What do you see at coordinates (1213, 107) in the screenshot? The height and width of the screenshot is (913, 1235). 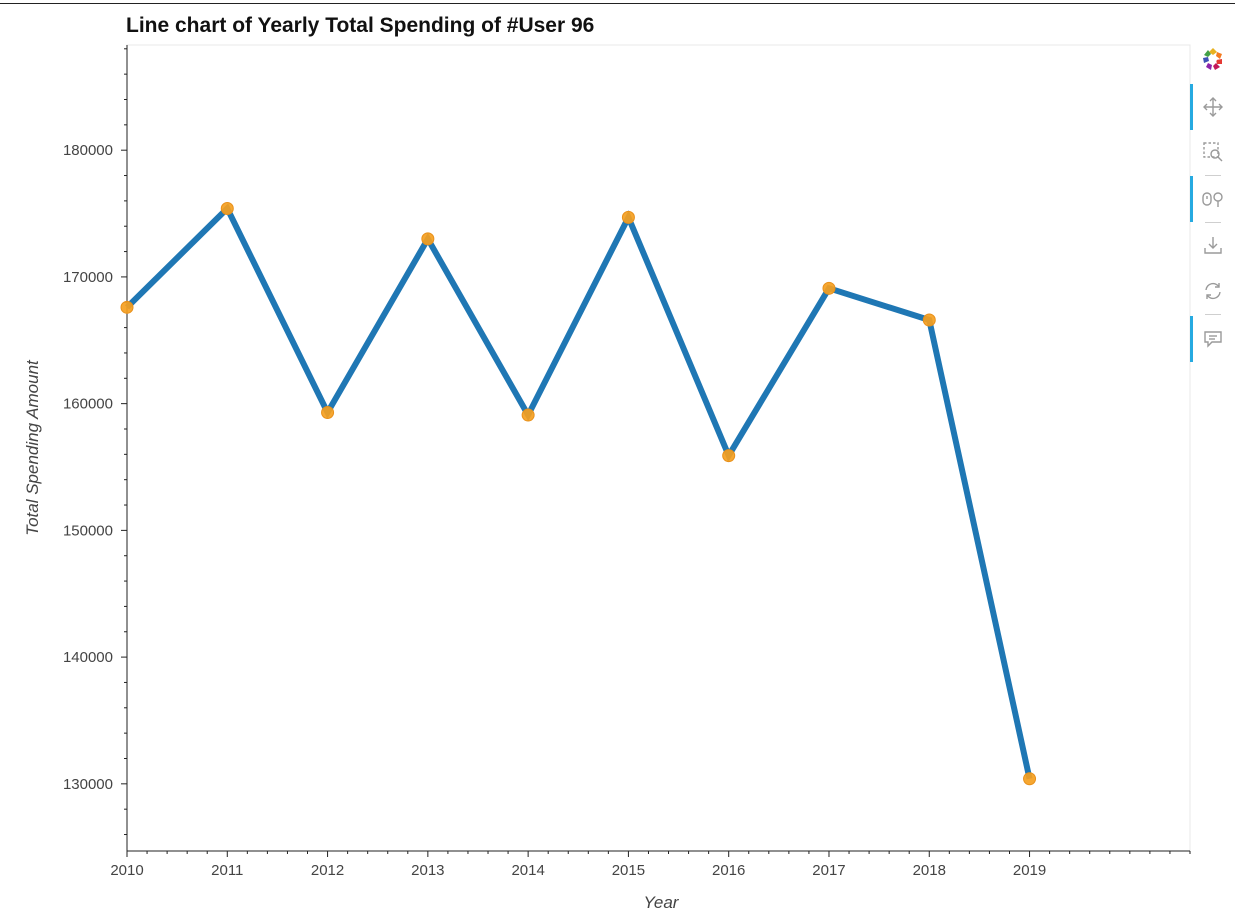 I see `pan-icon` at bounding box center [1213, 107].